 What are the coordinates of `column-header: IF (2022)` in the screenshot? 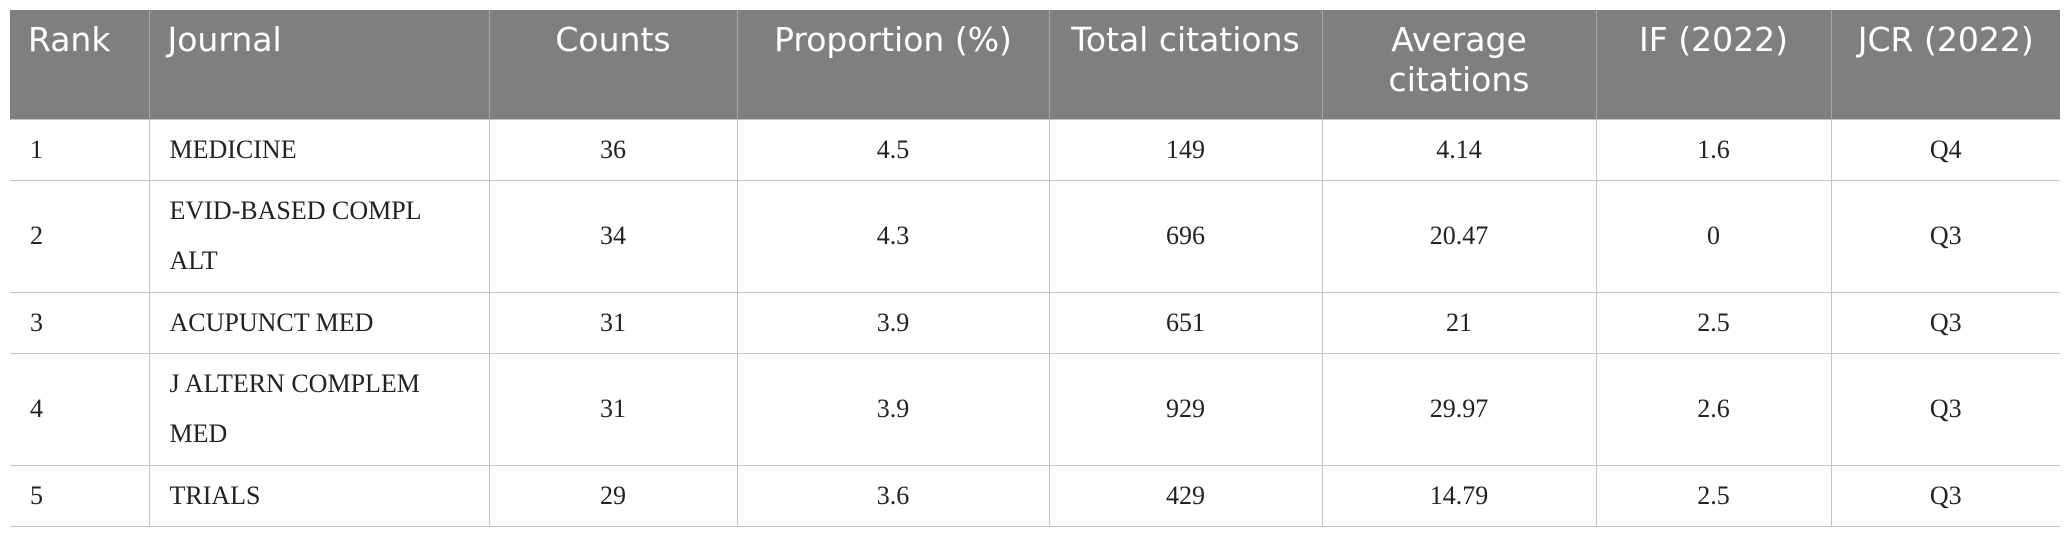 It's located at (1713, 64).